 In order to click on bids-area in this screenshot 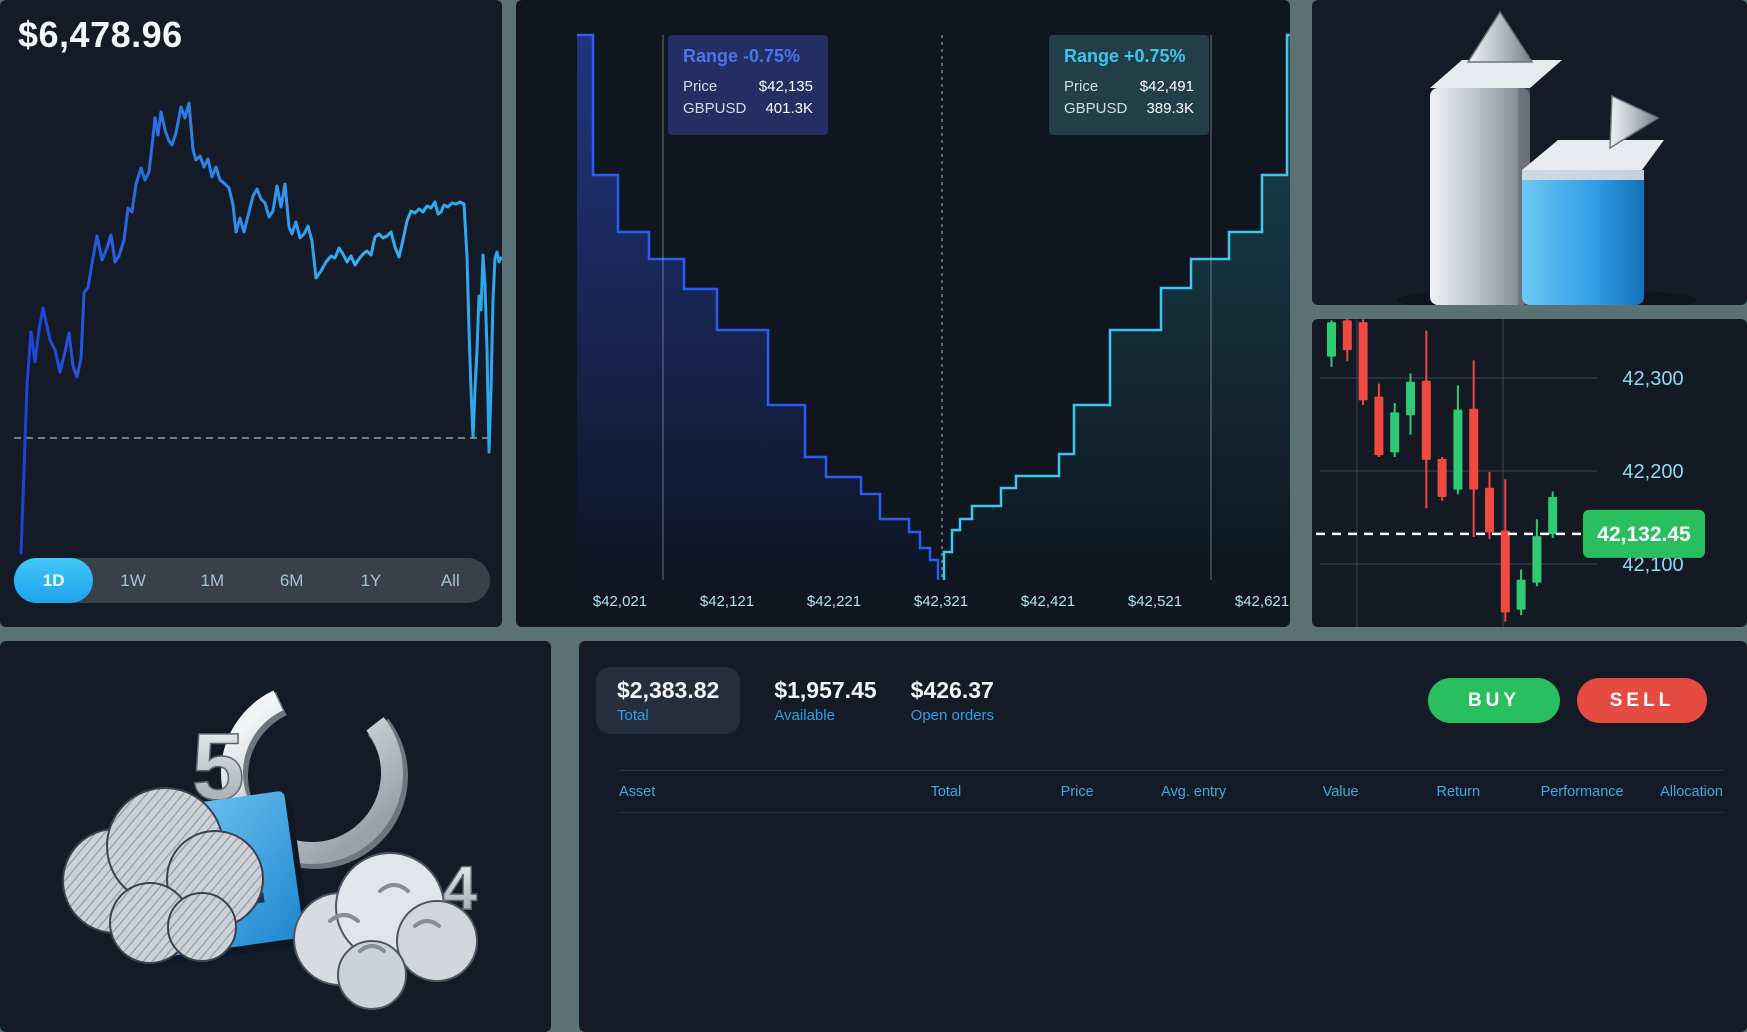, I will do `click(757, 307)`.